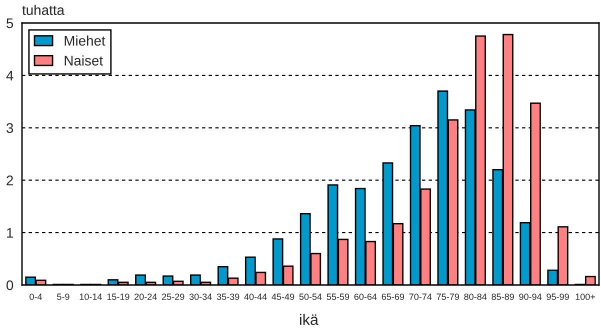 The image size is (601, 330). What do you see at coordinates (503, 297) in the screenshot?
I see `x-tick-label: 85-89` at bounding box center [503, 297].